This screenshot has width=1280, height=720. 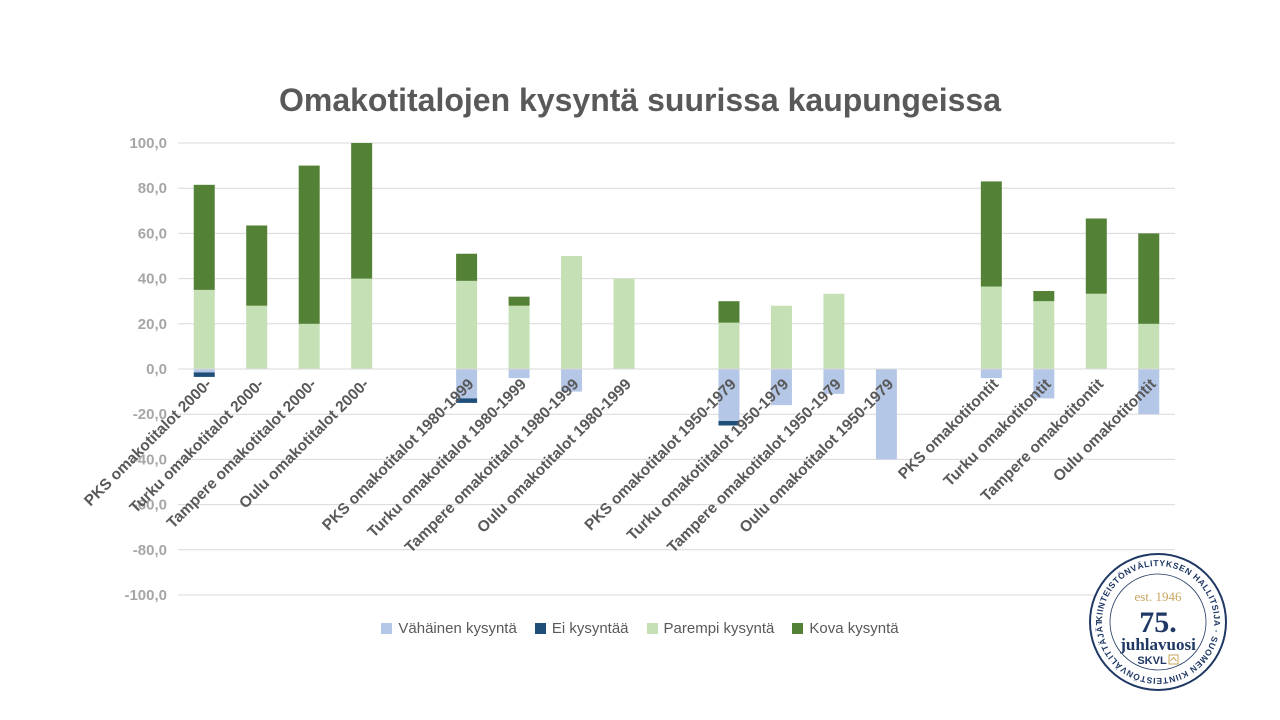 What do you see at coordinates (1096, 256) in the screenshot?
I see `bar-kova-kysyntä-17` at bounding box center [1096, 256].